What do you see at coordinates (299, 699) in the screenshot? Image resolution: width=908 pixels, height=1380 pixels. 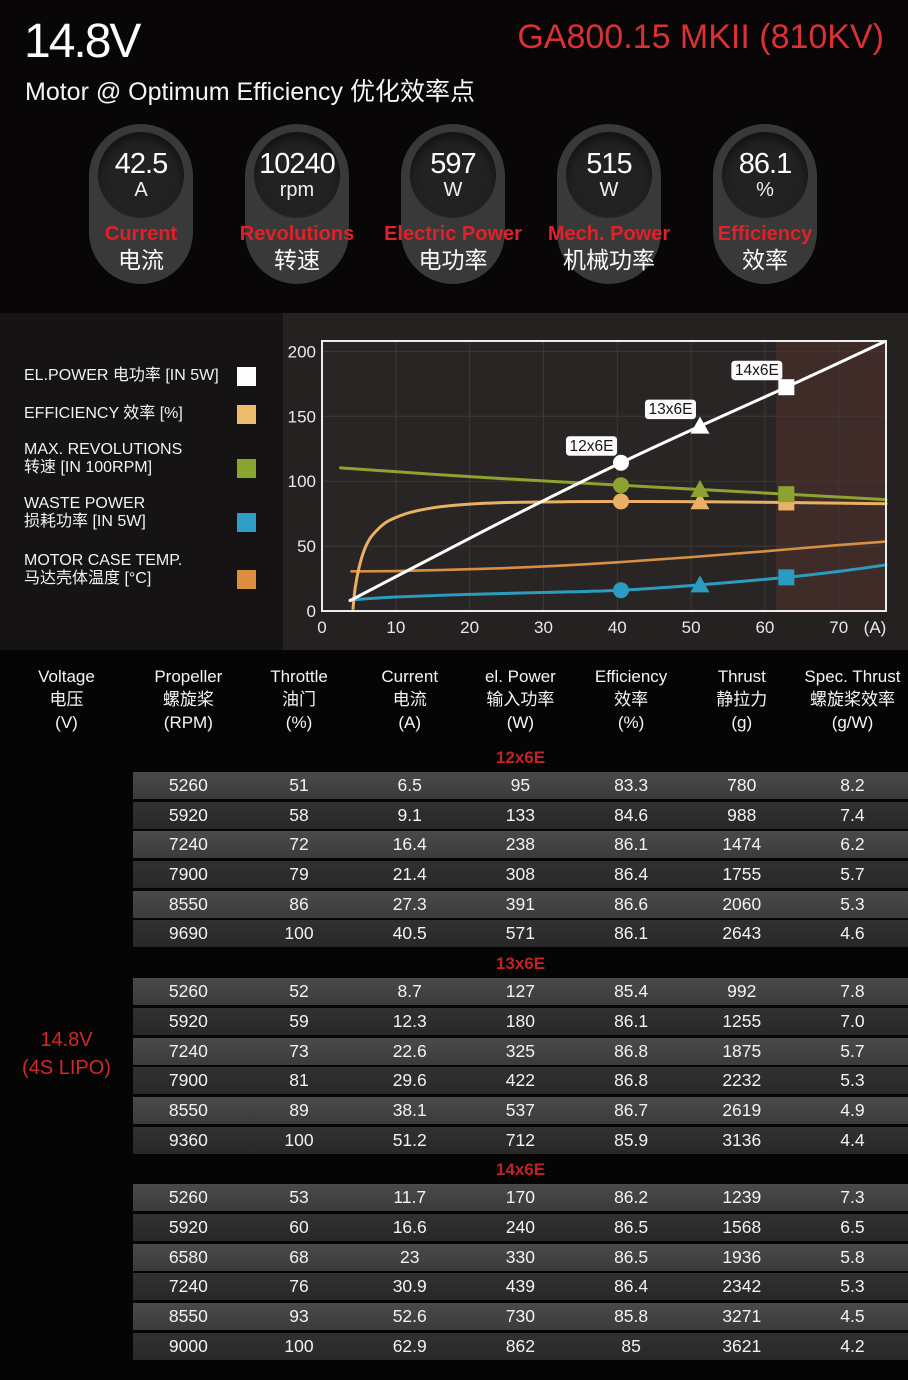 I see `table-column-header-line: 油门` at bounding box center [299, 699].